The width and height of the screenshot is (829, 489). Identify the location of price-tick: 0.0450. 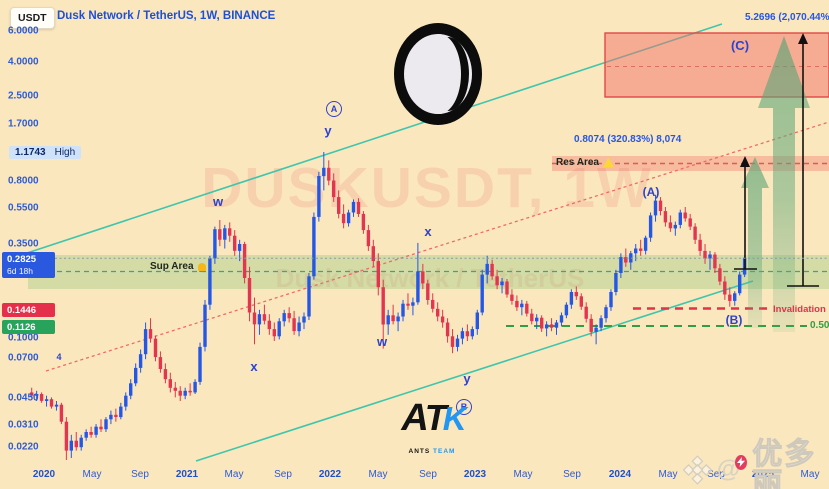
(23, 398).